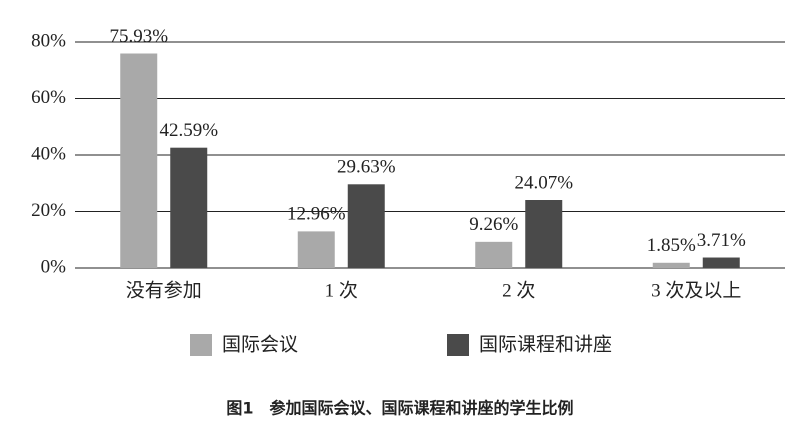 The height and width of the screenshot is (433, 800). Describe the element at coordinates (545, 344) in the screenshot. I see `legend-label: 国际课程和讲座` at that location.